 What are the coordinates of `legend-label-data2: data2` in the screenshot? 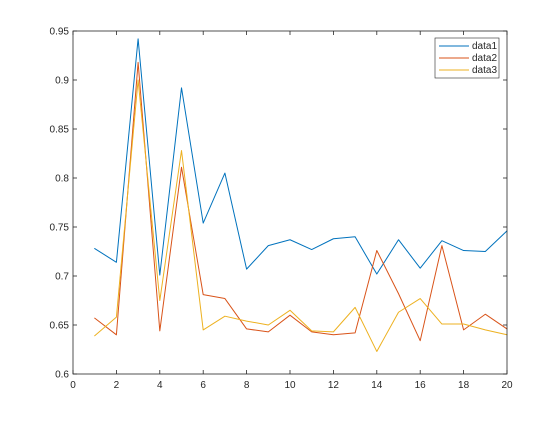 It's located at (484, 58).